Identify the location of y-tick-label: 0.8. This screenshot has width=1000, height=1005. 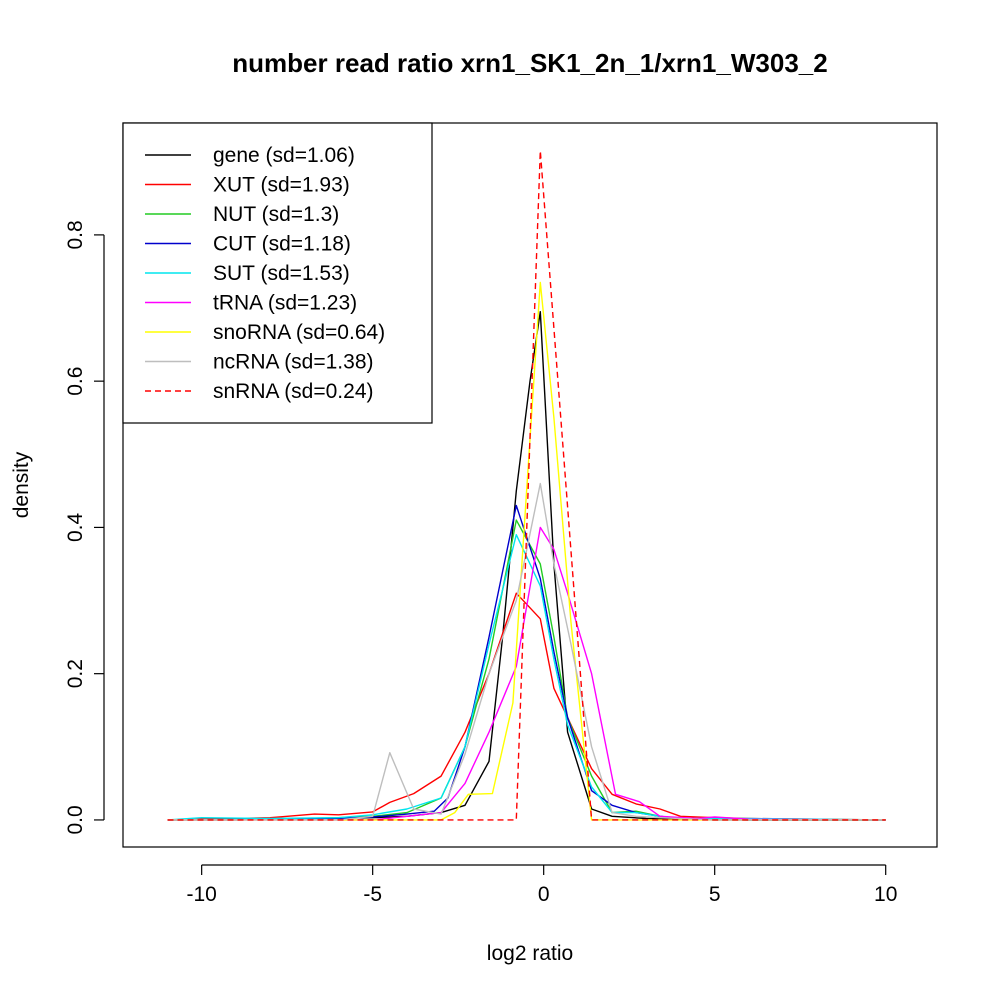
(75, 234).